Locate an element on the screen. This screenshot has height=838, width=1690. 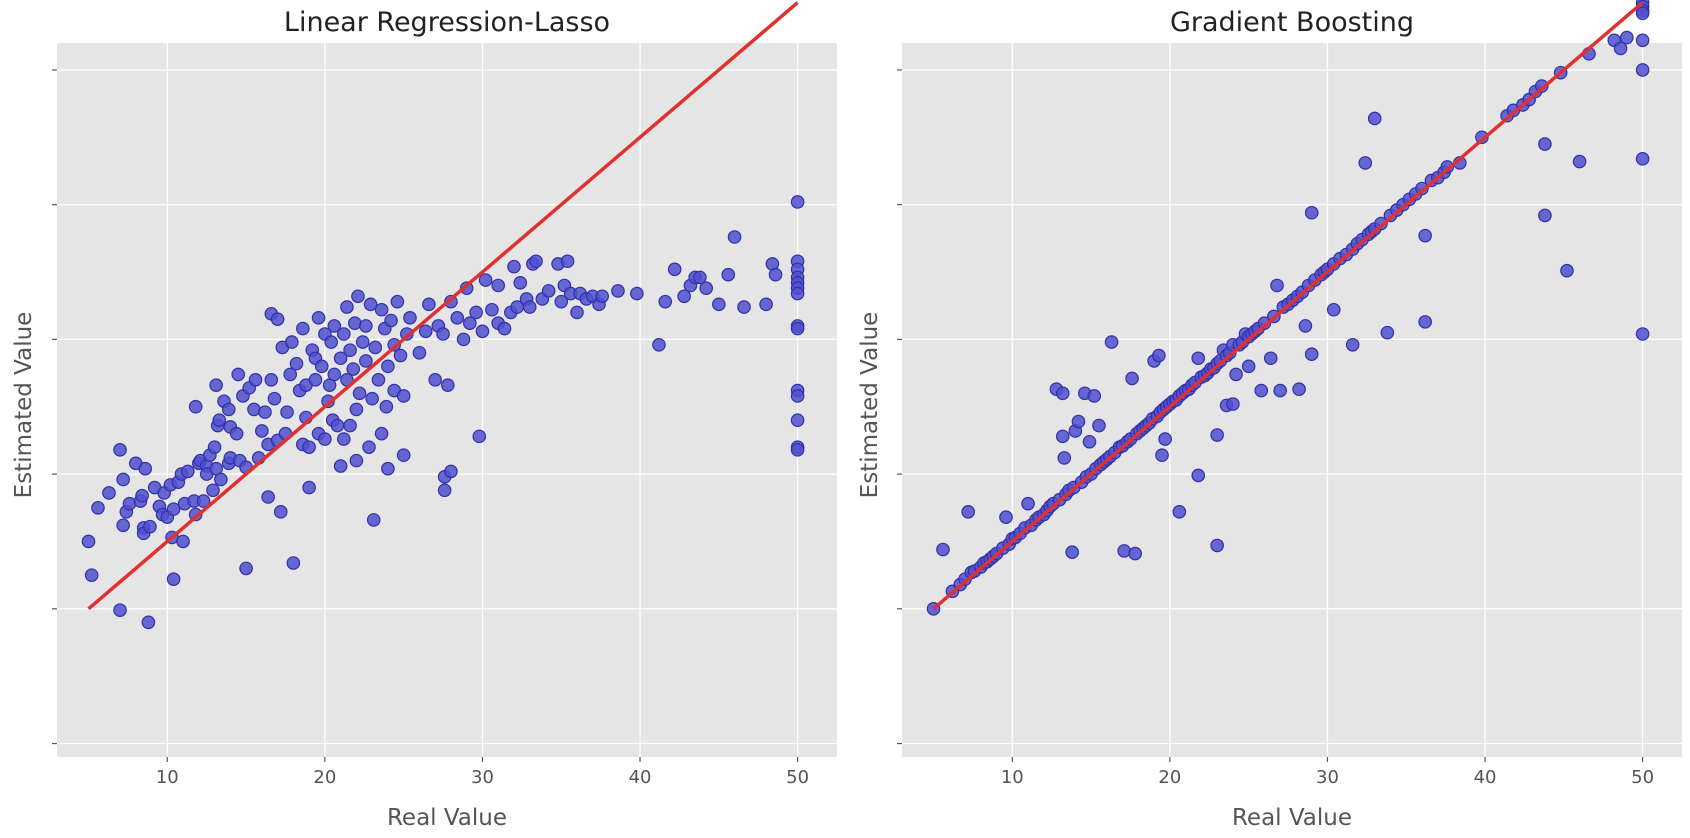
chart-title: Linear Regression-Lasso is located at coordinates (447, 22).